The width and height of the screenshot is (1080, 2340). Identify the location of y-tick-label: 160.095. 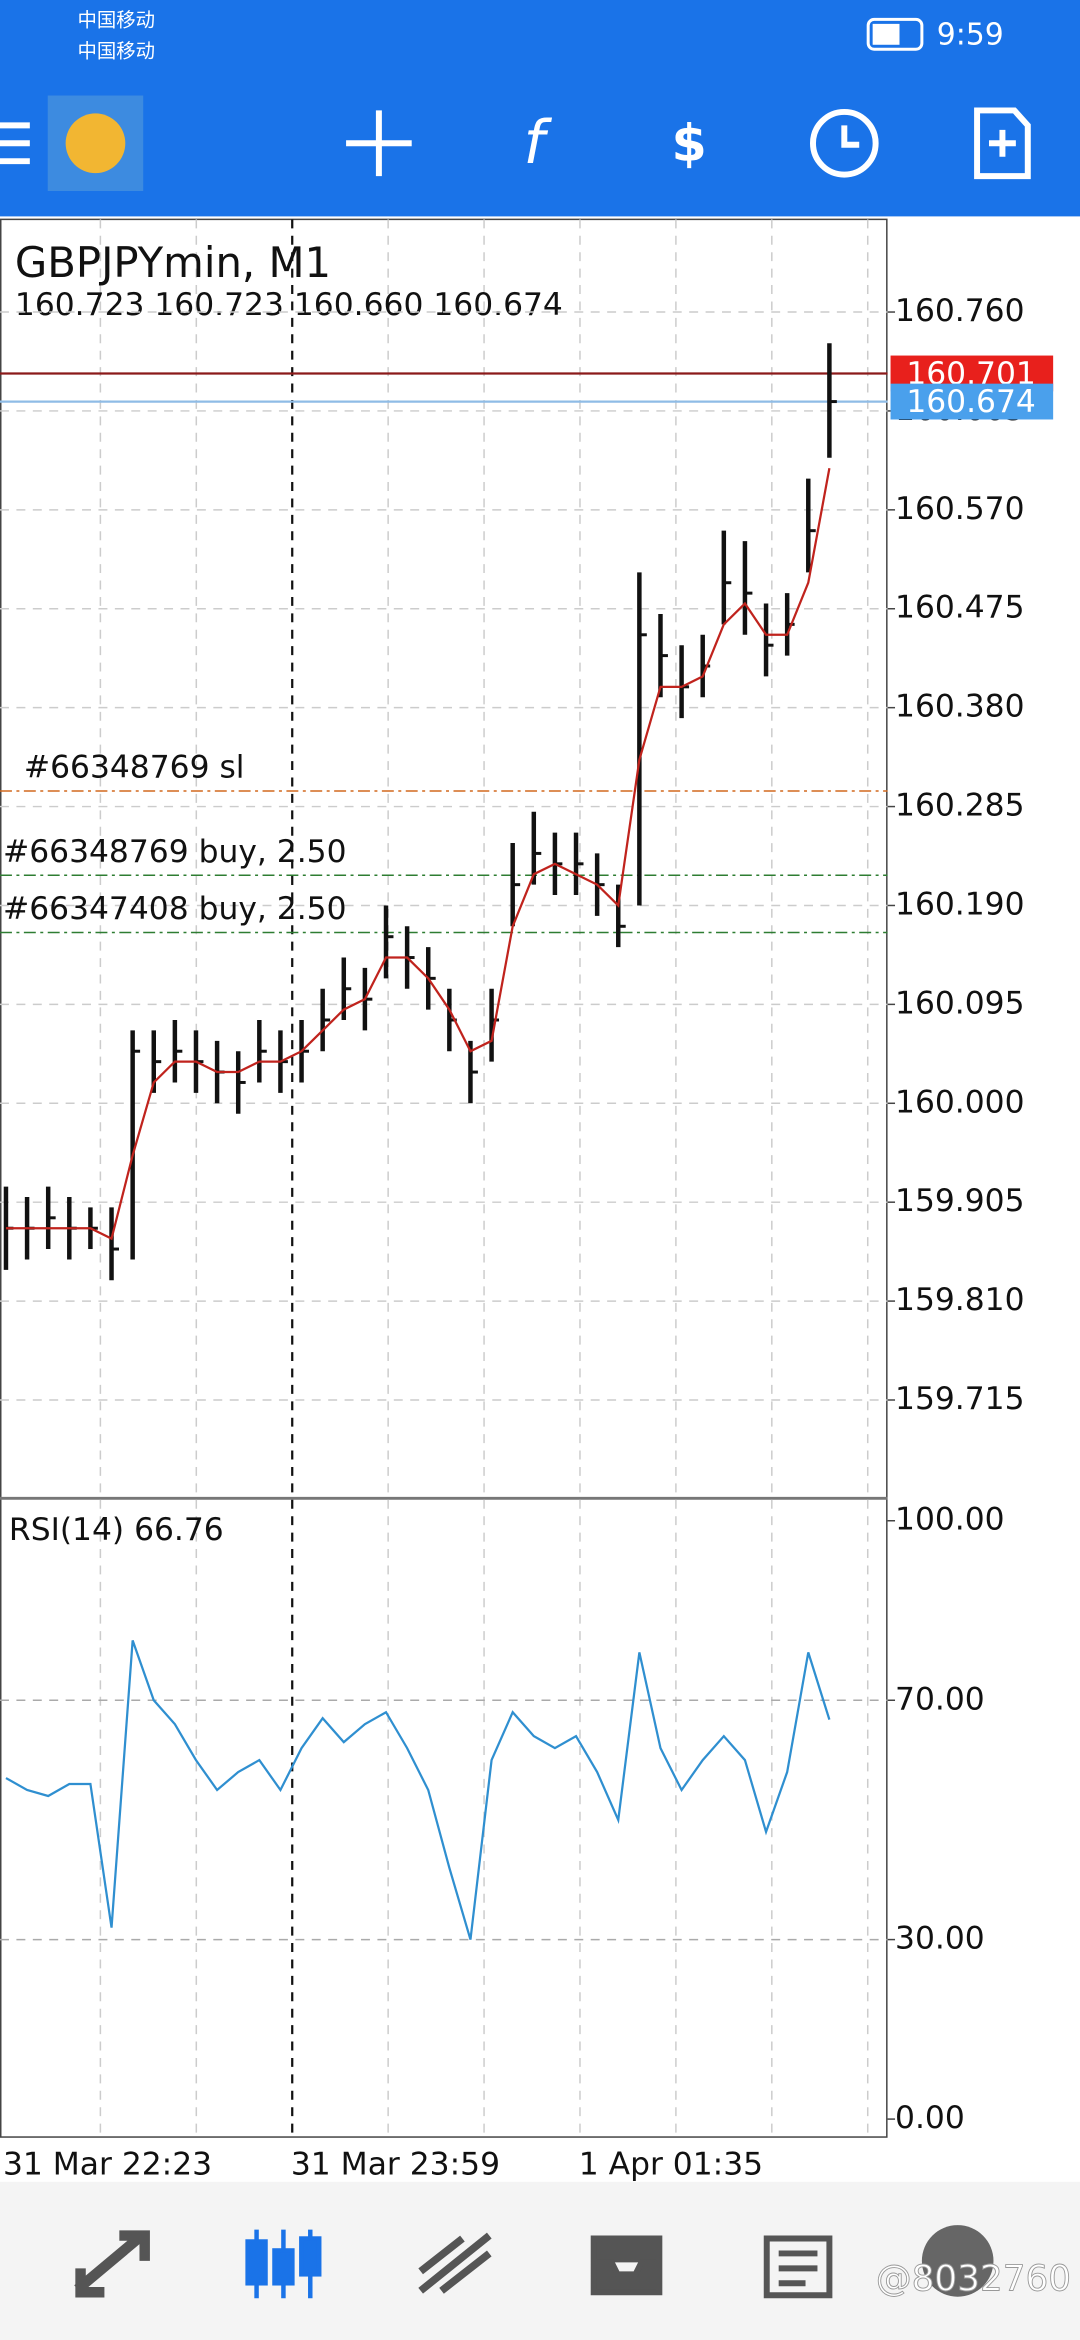
(960, 1003).